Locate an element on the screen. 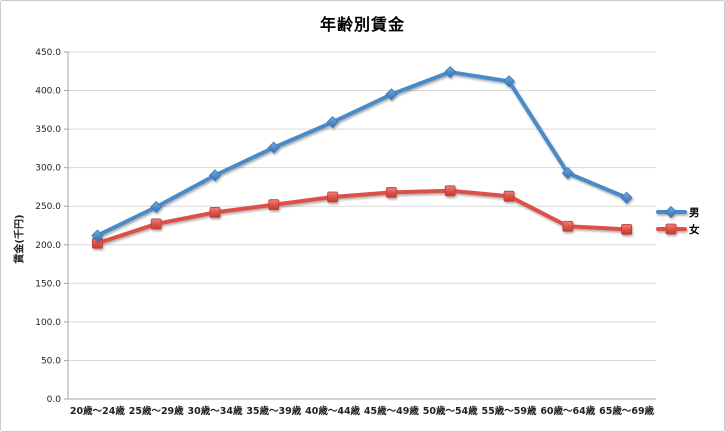 This screenshot has height=432, width=725. y-tick-label: 50.0 is located at coordinates (51, 361).